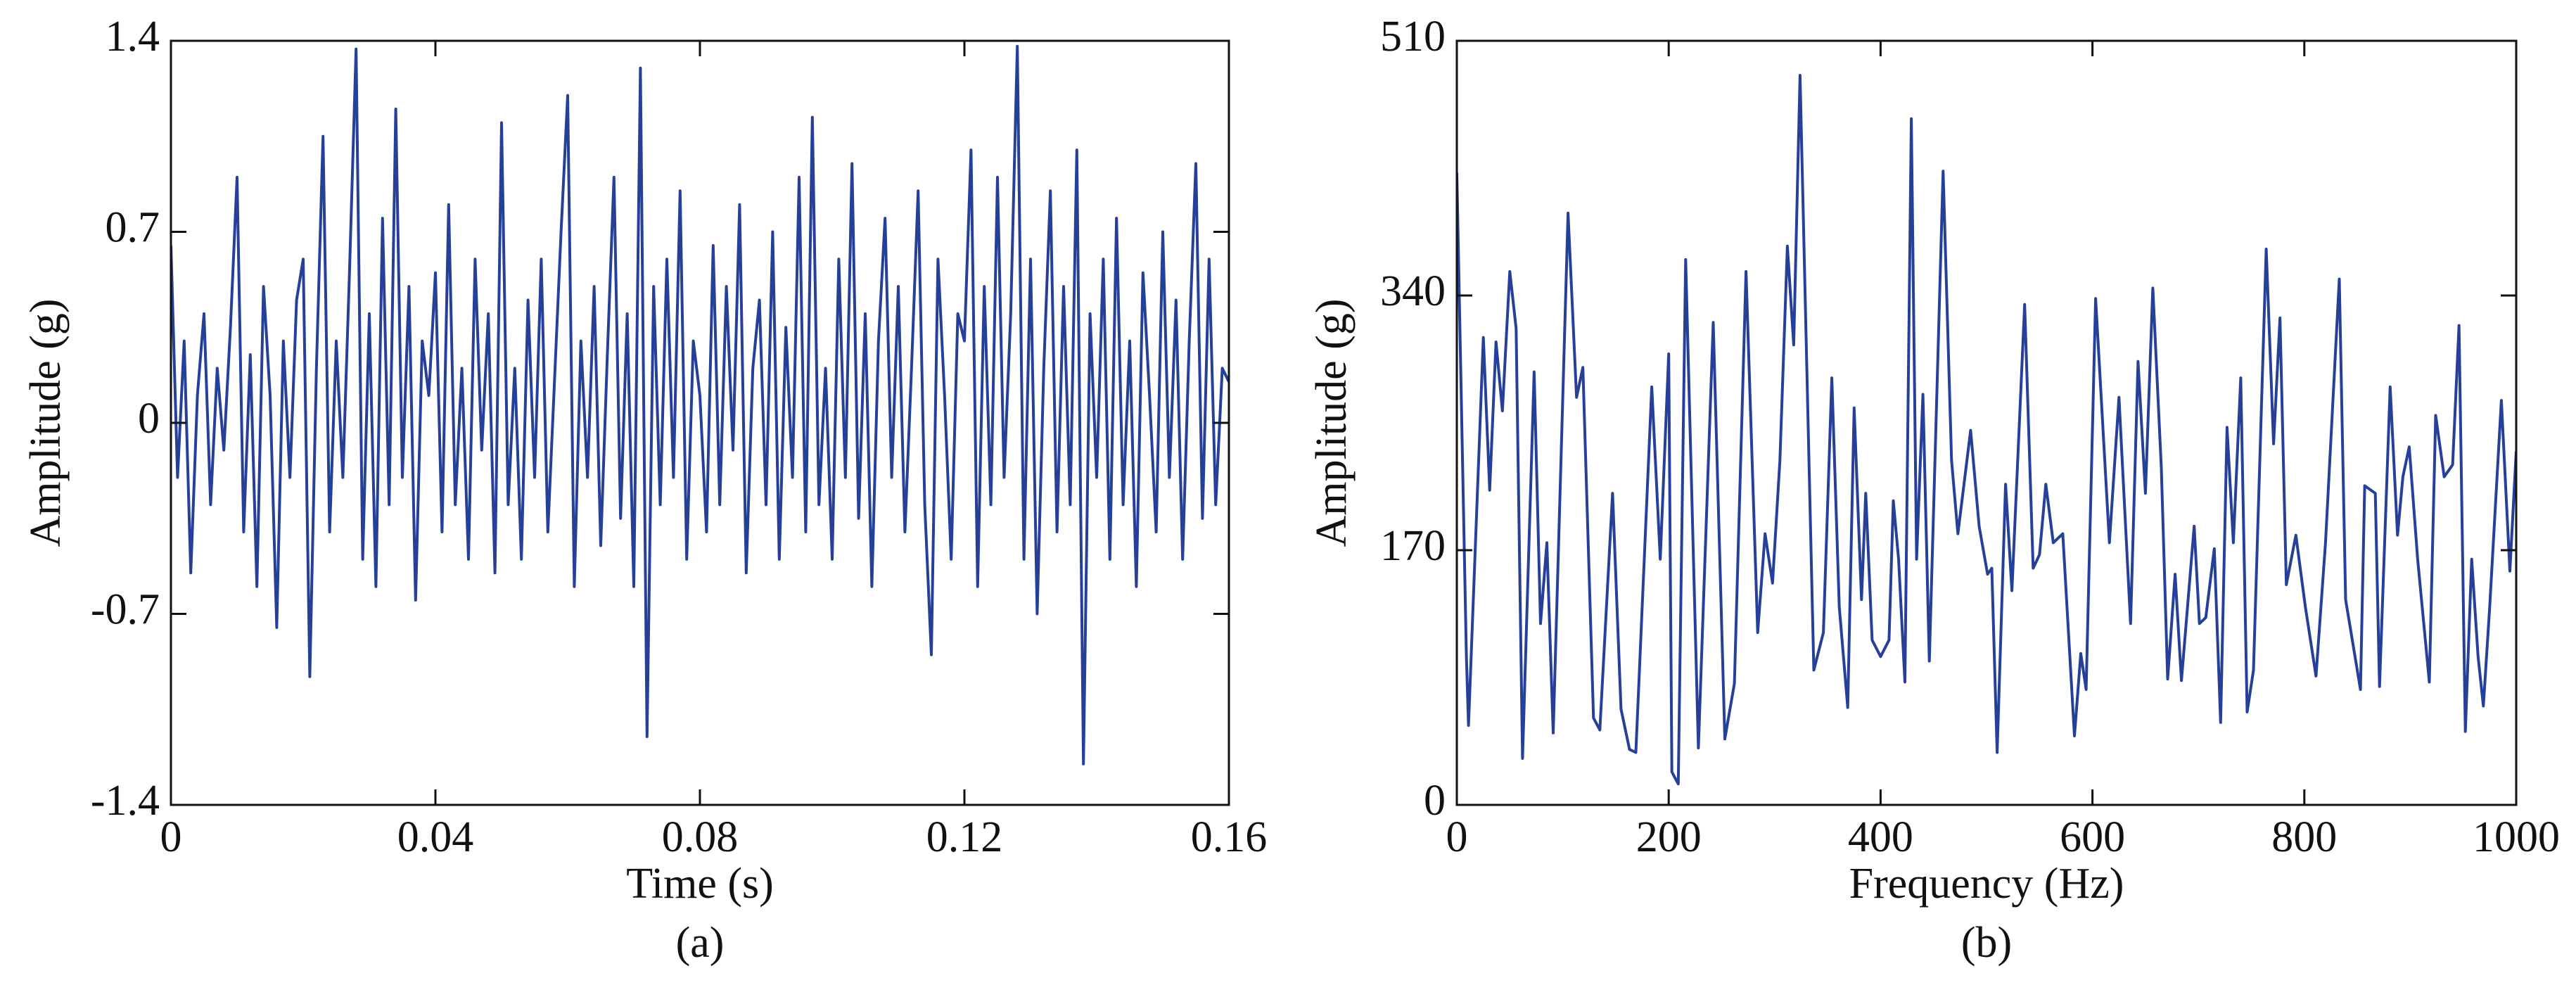 Image resolution: width=2576 pixels, height=985 pixels. I want to click on y-tick-label: 340, so click(1413, 291).